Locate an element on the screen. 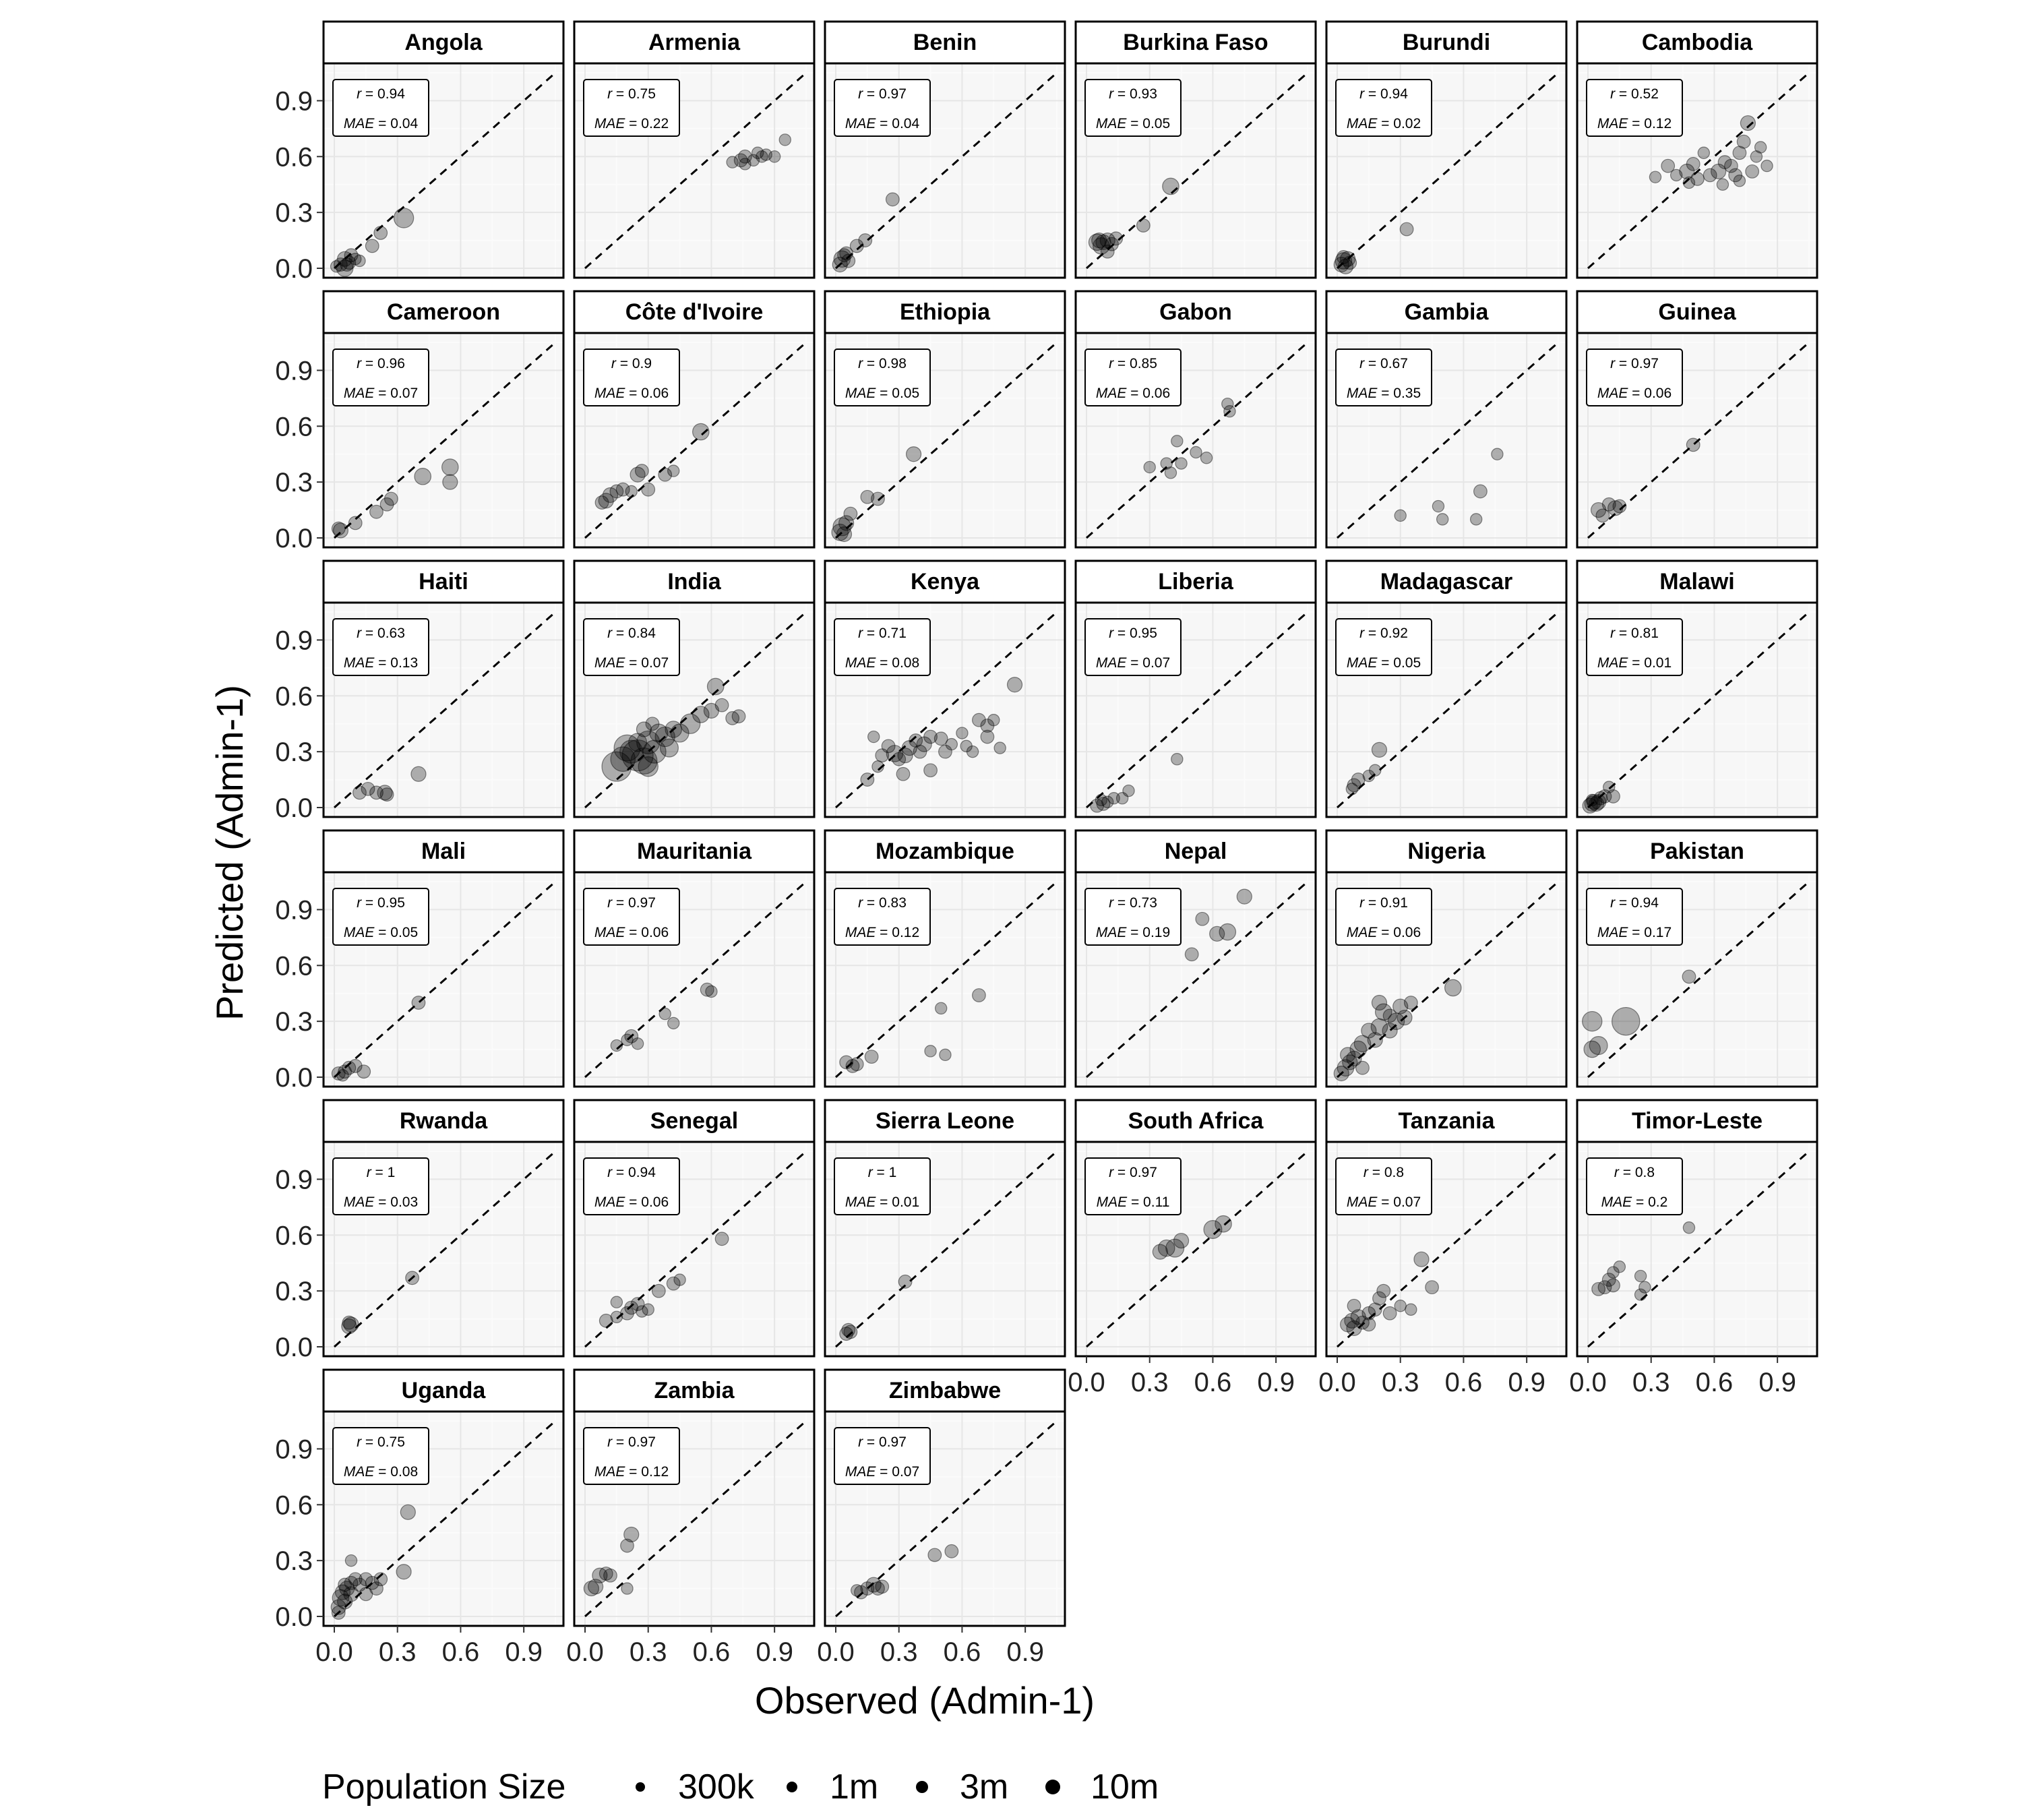 The width and height of the screenshot is (2022, 1820). facet-panel-guinea: Guinea r = 0.97 MAE = 0.06 is located at coordinates (1697, 419).